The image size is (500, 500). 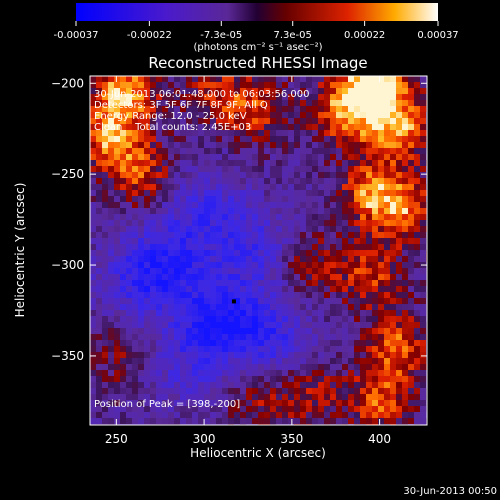 What do you see at coordinates (172, 127) in the screenshot?
I see `annotation-clean-counts: Clean Total counts: 2.45E+03` at bounding box center [172, 127].